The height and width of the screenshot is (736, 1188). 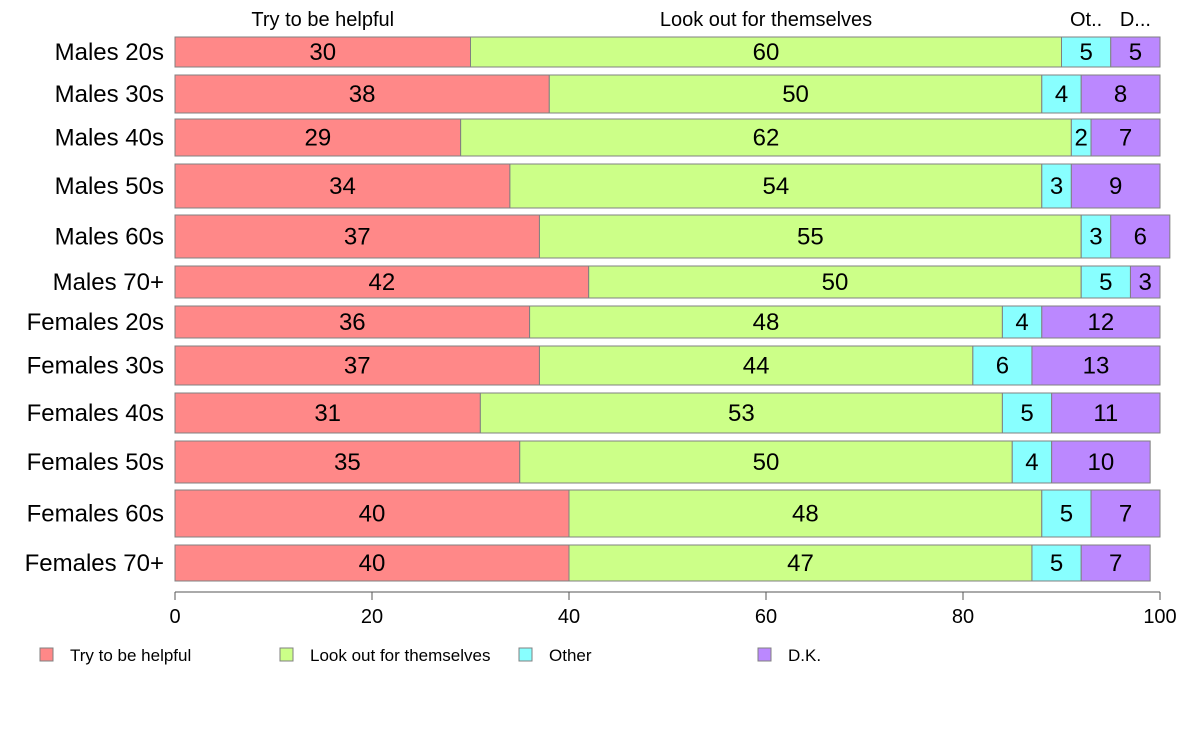 What do you see at coordinates (1105, 413) in the screenshot?
I see `data-label: 11` at bounding box center [1105, 413].